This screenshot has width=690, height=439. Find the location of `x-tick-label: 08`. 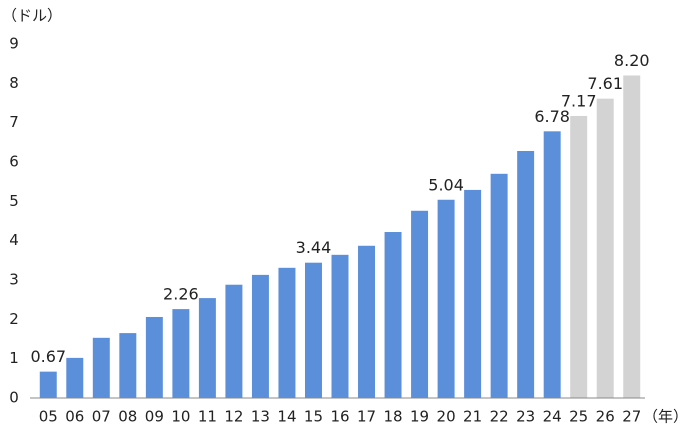

x-tick-label: 08 is located at coordinates (127, 417).